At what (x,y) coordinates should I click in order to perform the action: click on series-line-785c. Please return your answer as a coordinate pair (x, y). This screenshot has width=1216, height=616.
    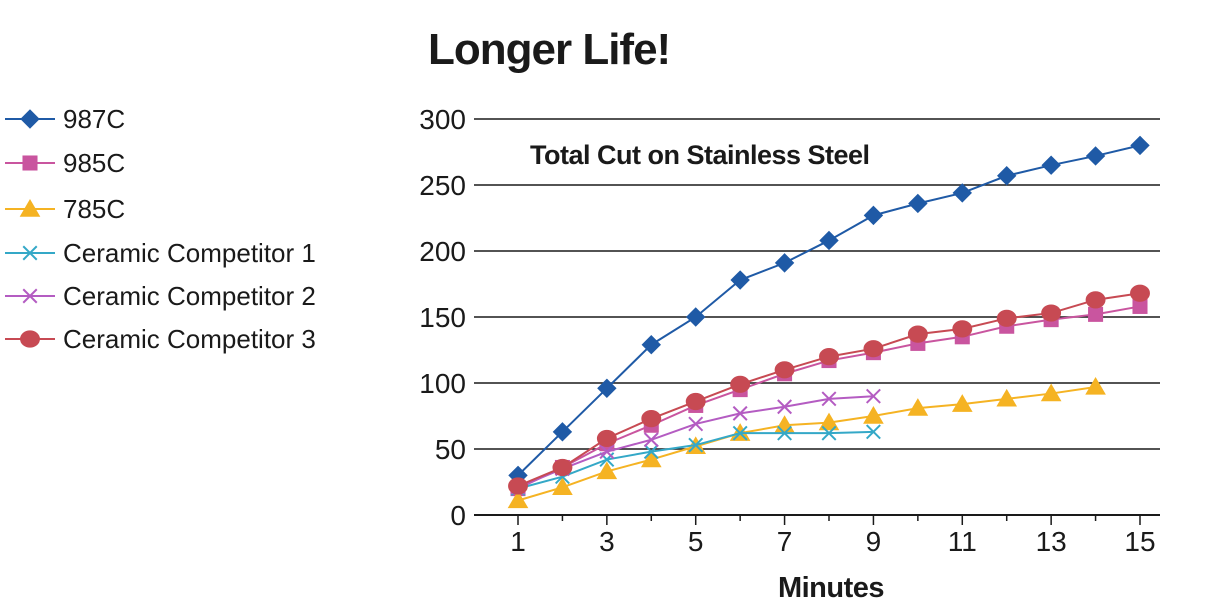
    Looking at the image, I should click on (806, 443).